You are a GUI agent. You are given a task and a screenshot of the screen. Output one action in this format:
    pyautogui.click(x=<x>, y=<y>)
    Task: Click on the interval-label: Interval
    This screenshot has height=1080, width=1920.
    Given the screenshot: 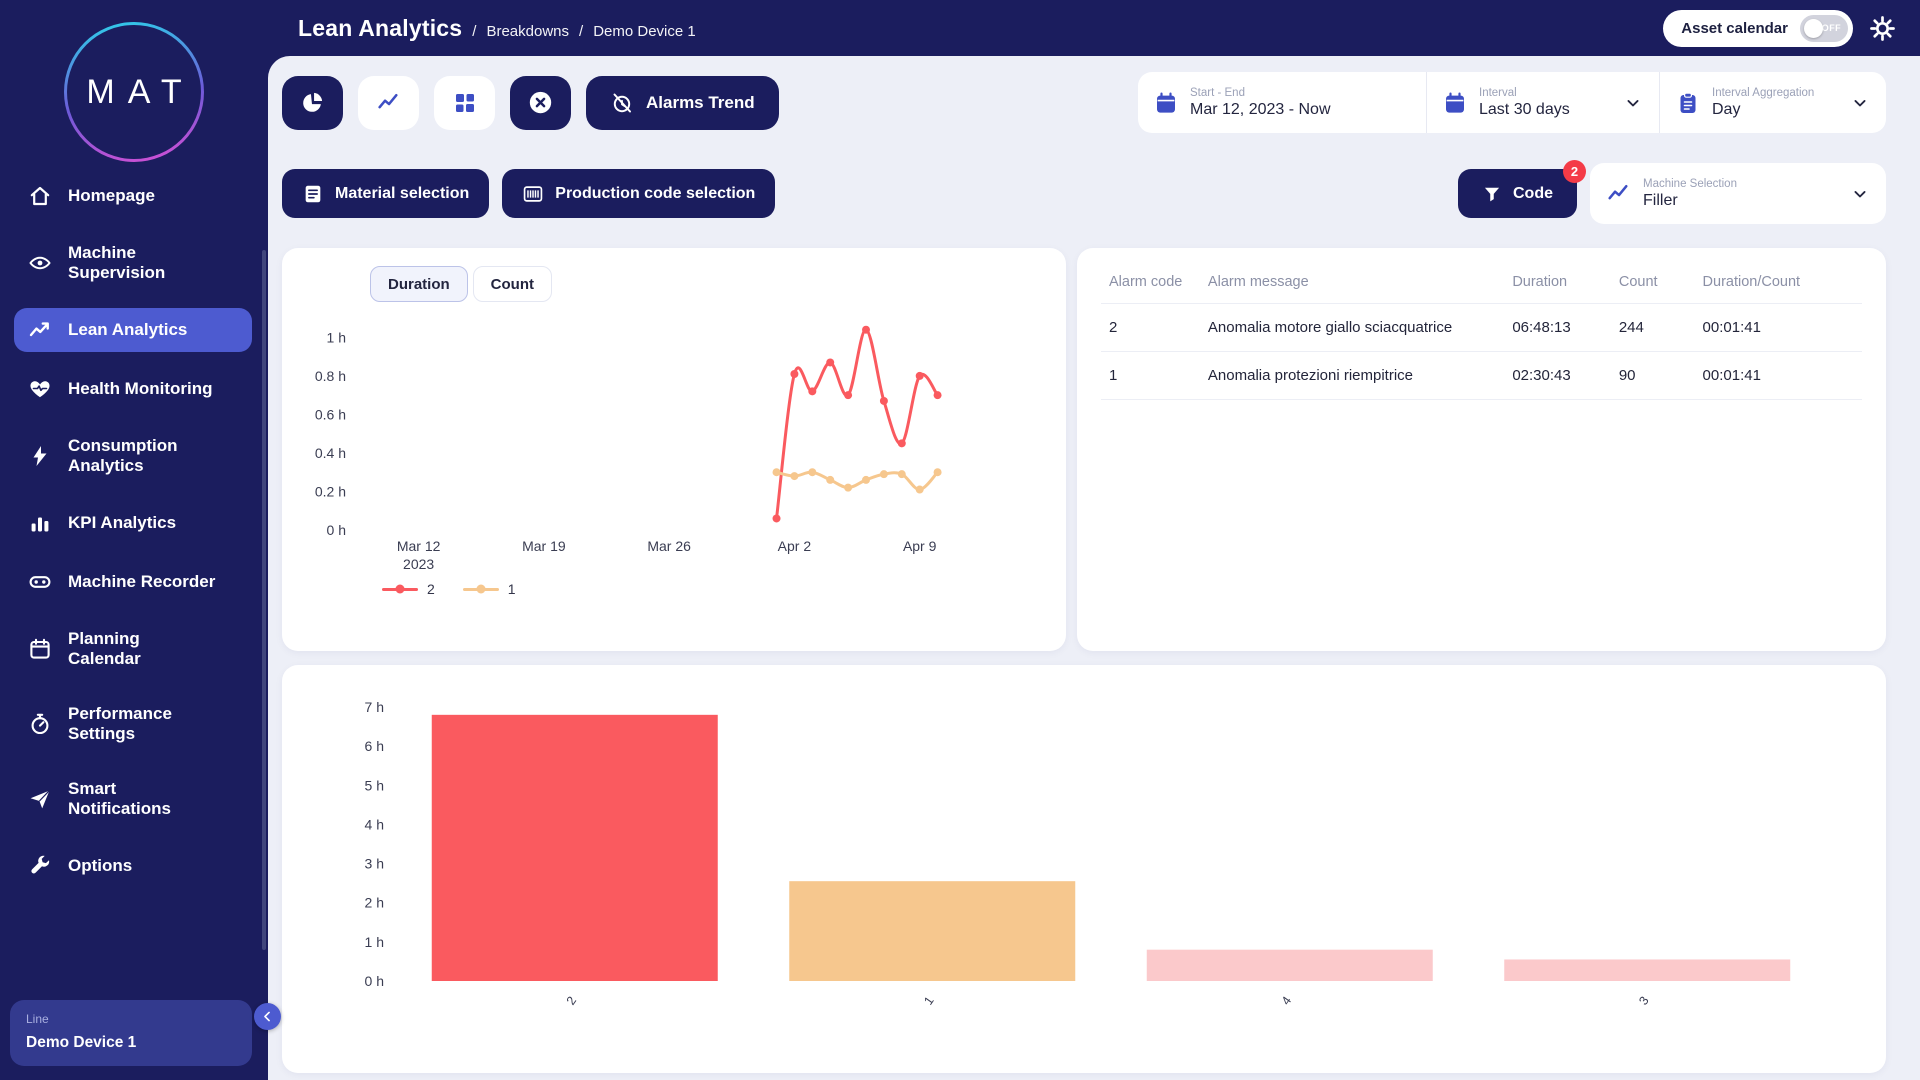 What is the action you would take?
    pyautogui.click(x=1498, y=92)
    